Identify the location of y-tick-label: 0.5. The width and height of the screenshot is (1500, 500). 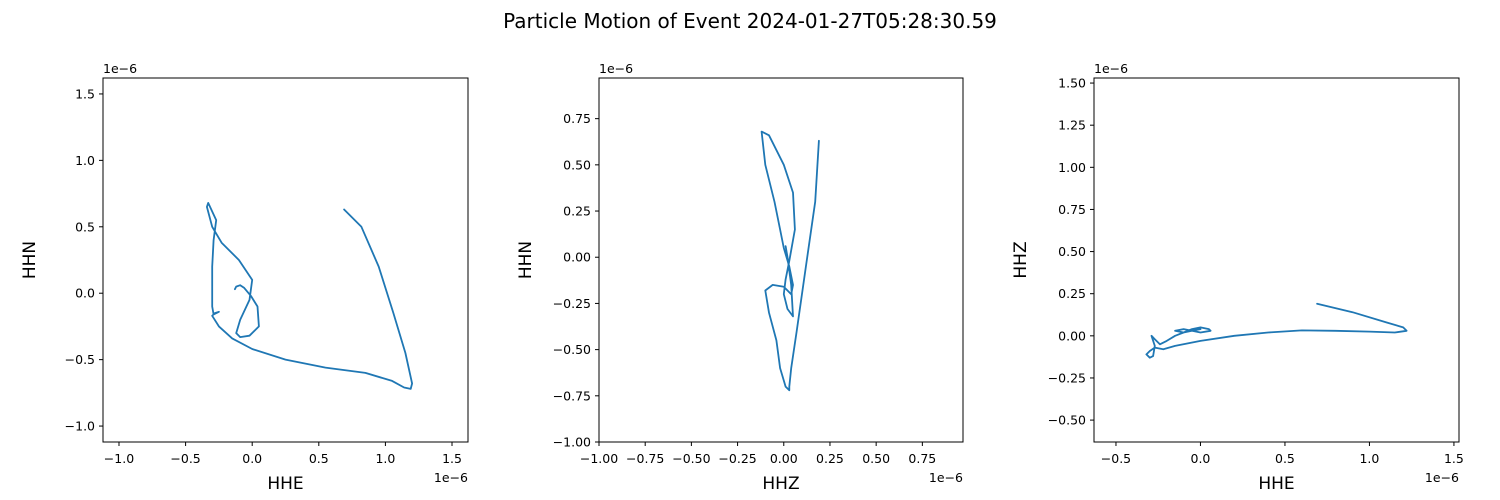
(85, 226).